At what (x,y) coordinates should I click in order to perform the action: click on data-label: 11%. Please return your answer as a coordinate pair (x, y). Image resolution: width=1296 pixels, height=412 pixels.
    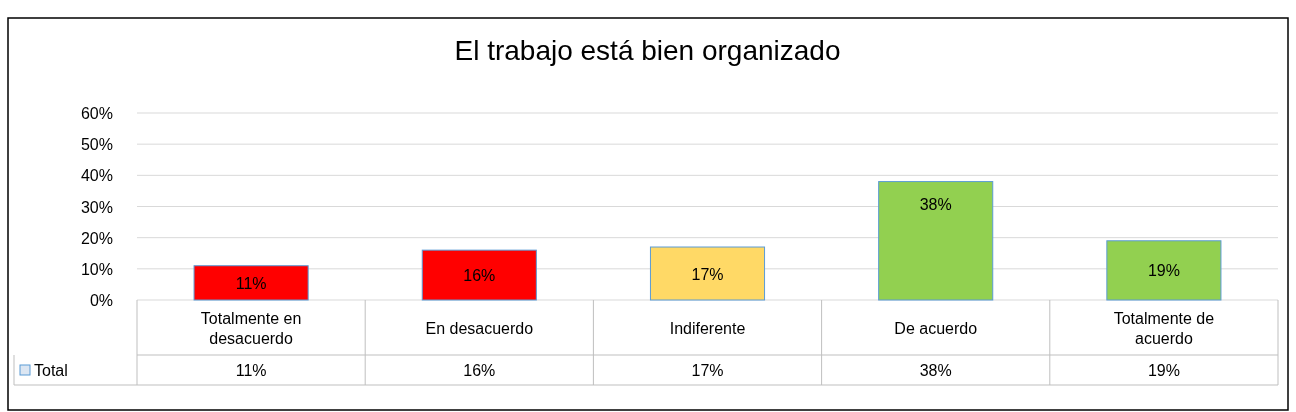
    Looking at the image, I should click on (251, 370).